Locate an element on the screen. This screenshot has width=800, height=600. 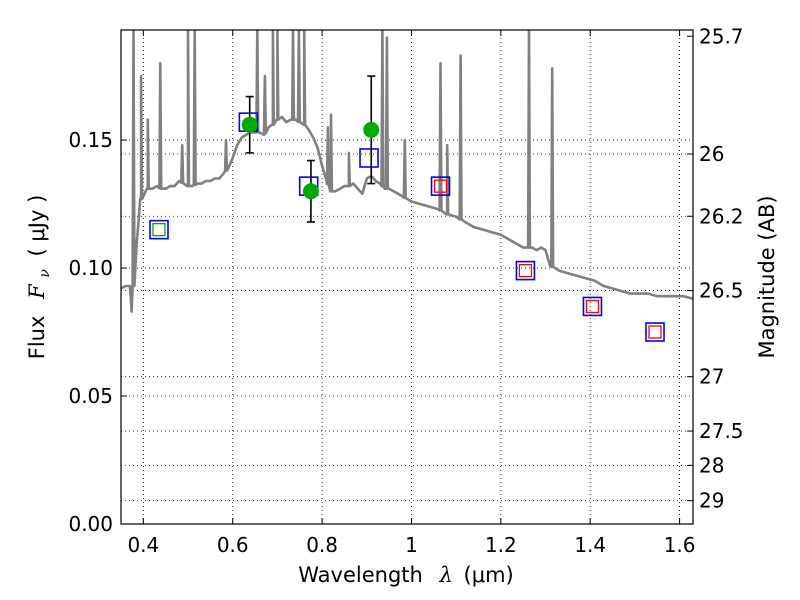
mag-tick-label: 28 is located at coordinates (711, 465).